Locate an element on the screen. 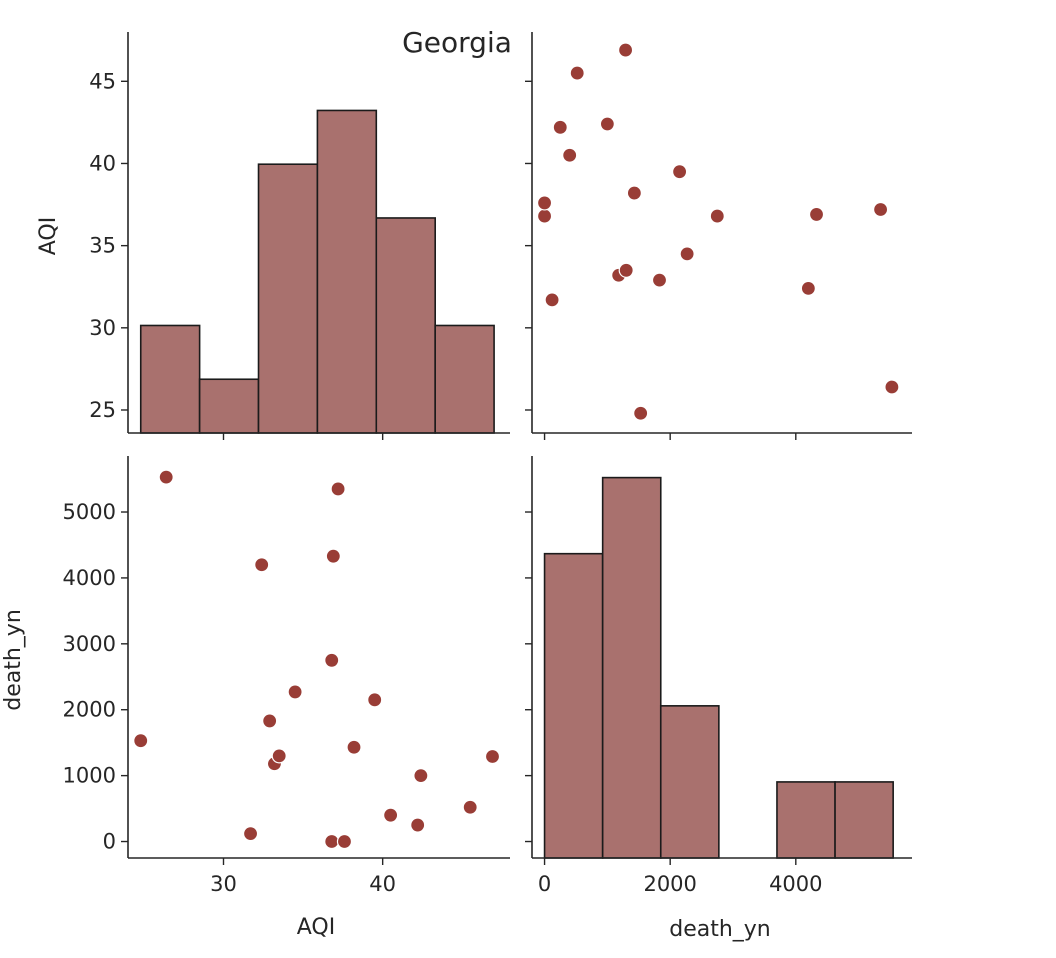  death-vs-aqi-ytick-label-1000: 1000 is located at coordinates (89, 776).